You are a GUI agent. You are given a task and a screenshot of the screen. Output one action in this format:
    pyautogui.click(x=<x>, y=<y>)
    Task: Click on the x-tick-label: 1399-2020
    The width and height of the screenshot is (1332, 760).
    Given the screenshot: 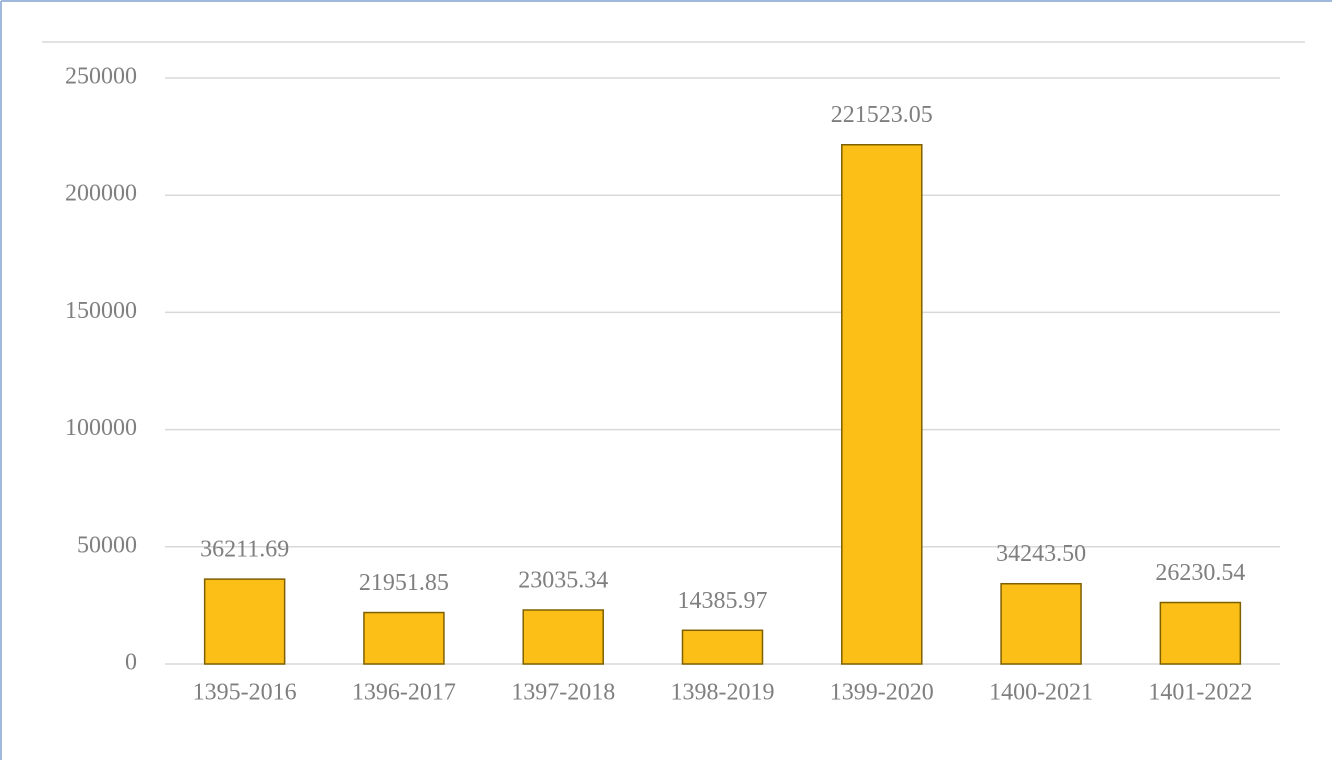 What is the action you would take?
    pyautogui.click(x=882, y=693)
    